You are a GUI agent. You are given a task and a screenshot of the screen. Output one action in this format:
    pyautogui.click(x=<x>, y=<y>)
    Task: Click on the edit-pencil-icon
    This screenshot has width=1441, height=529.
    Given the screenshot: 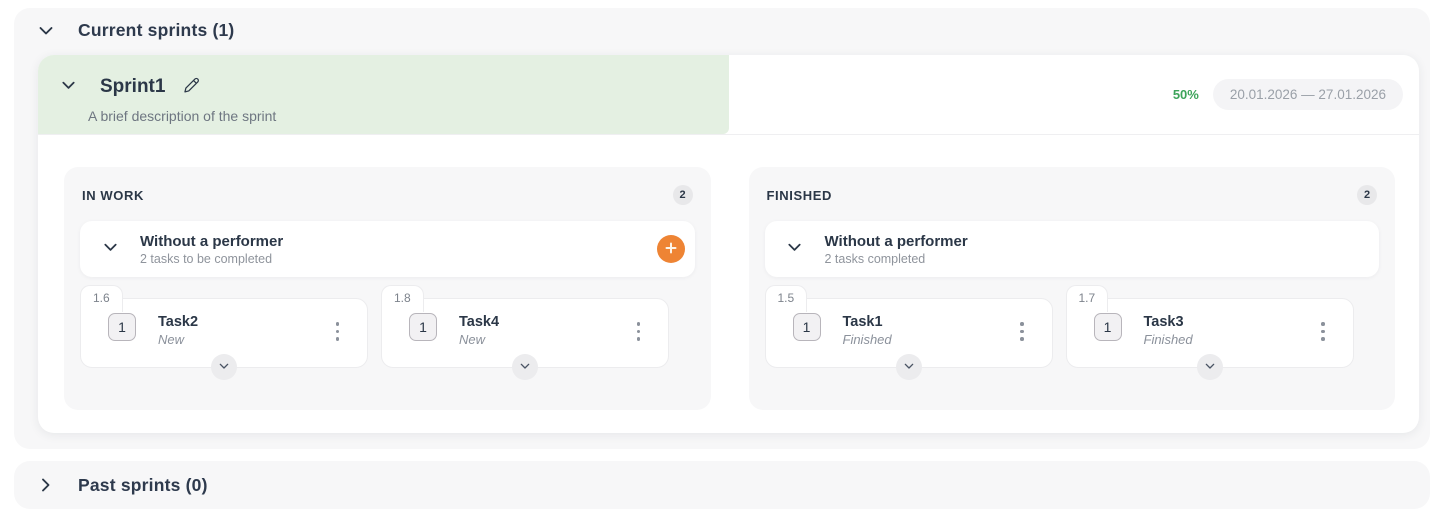 What is the action you would take?
    pyautogui.click(x=191, y=87)
    